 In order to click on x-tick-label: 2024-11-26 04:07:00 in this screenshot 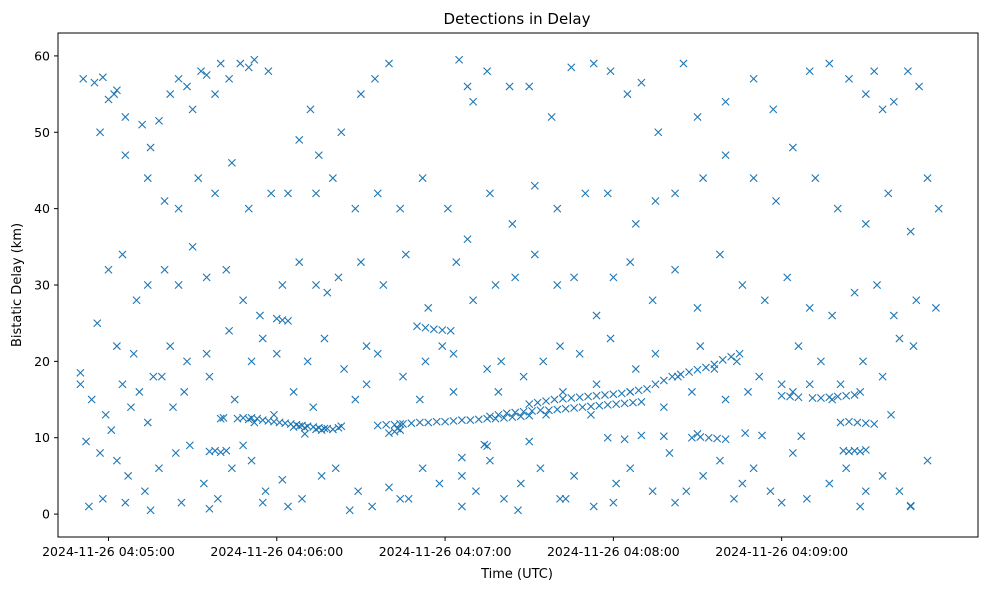, I will do `click(445, 551)`.